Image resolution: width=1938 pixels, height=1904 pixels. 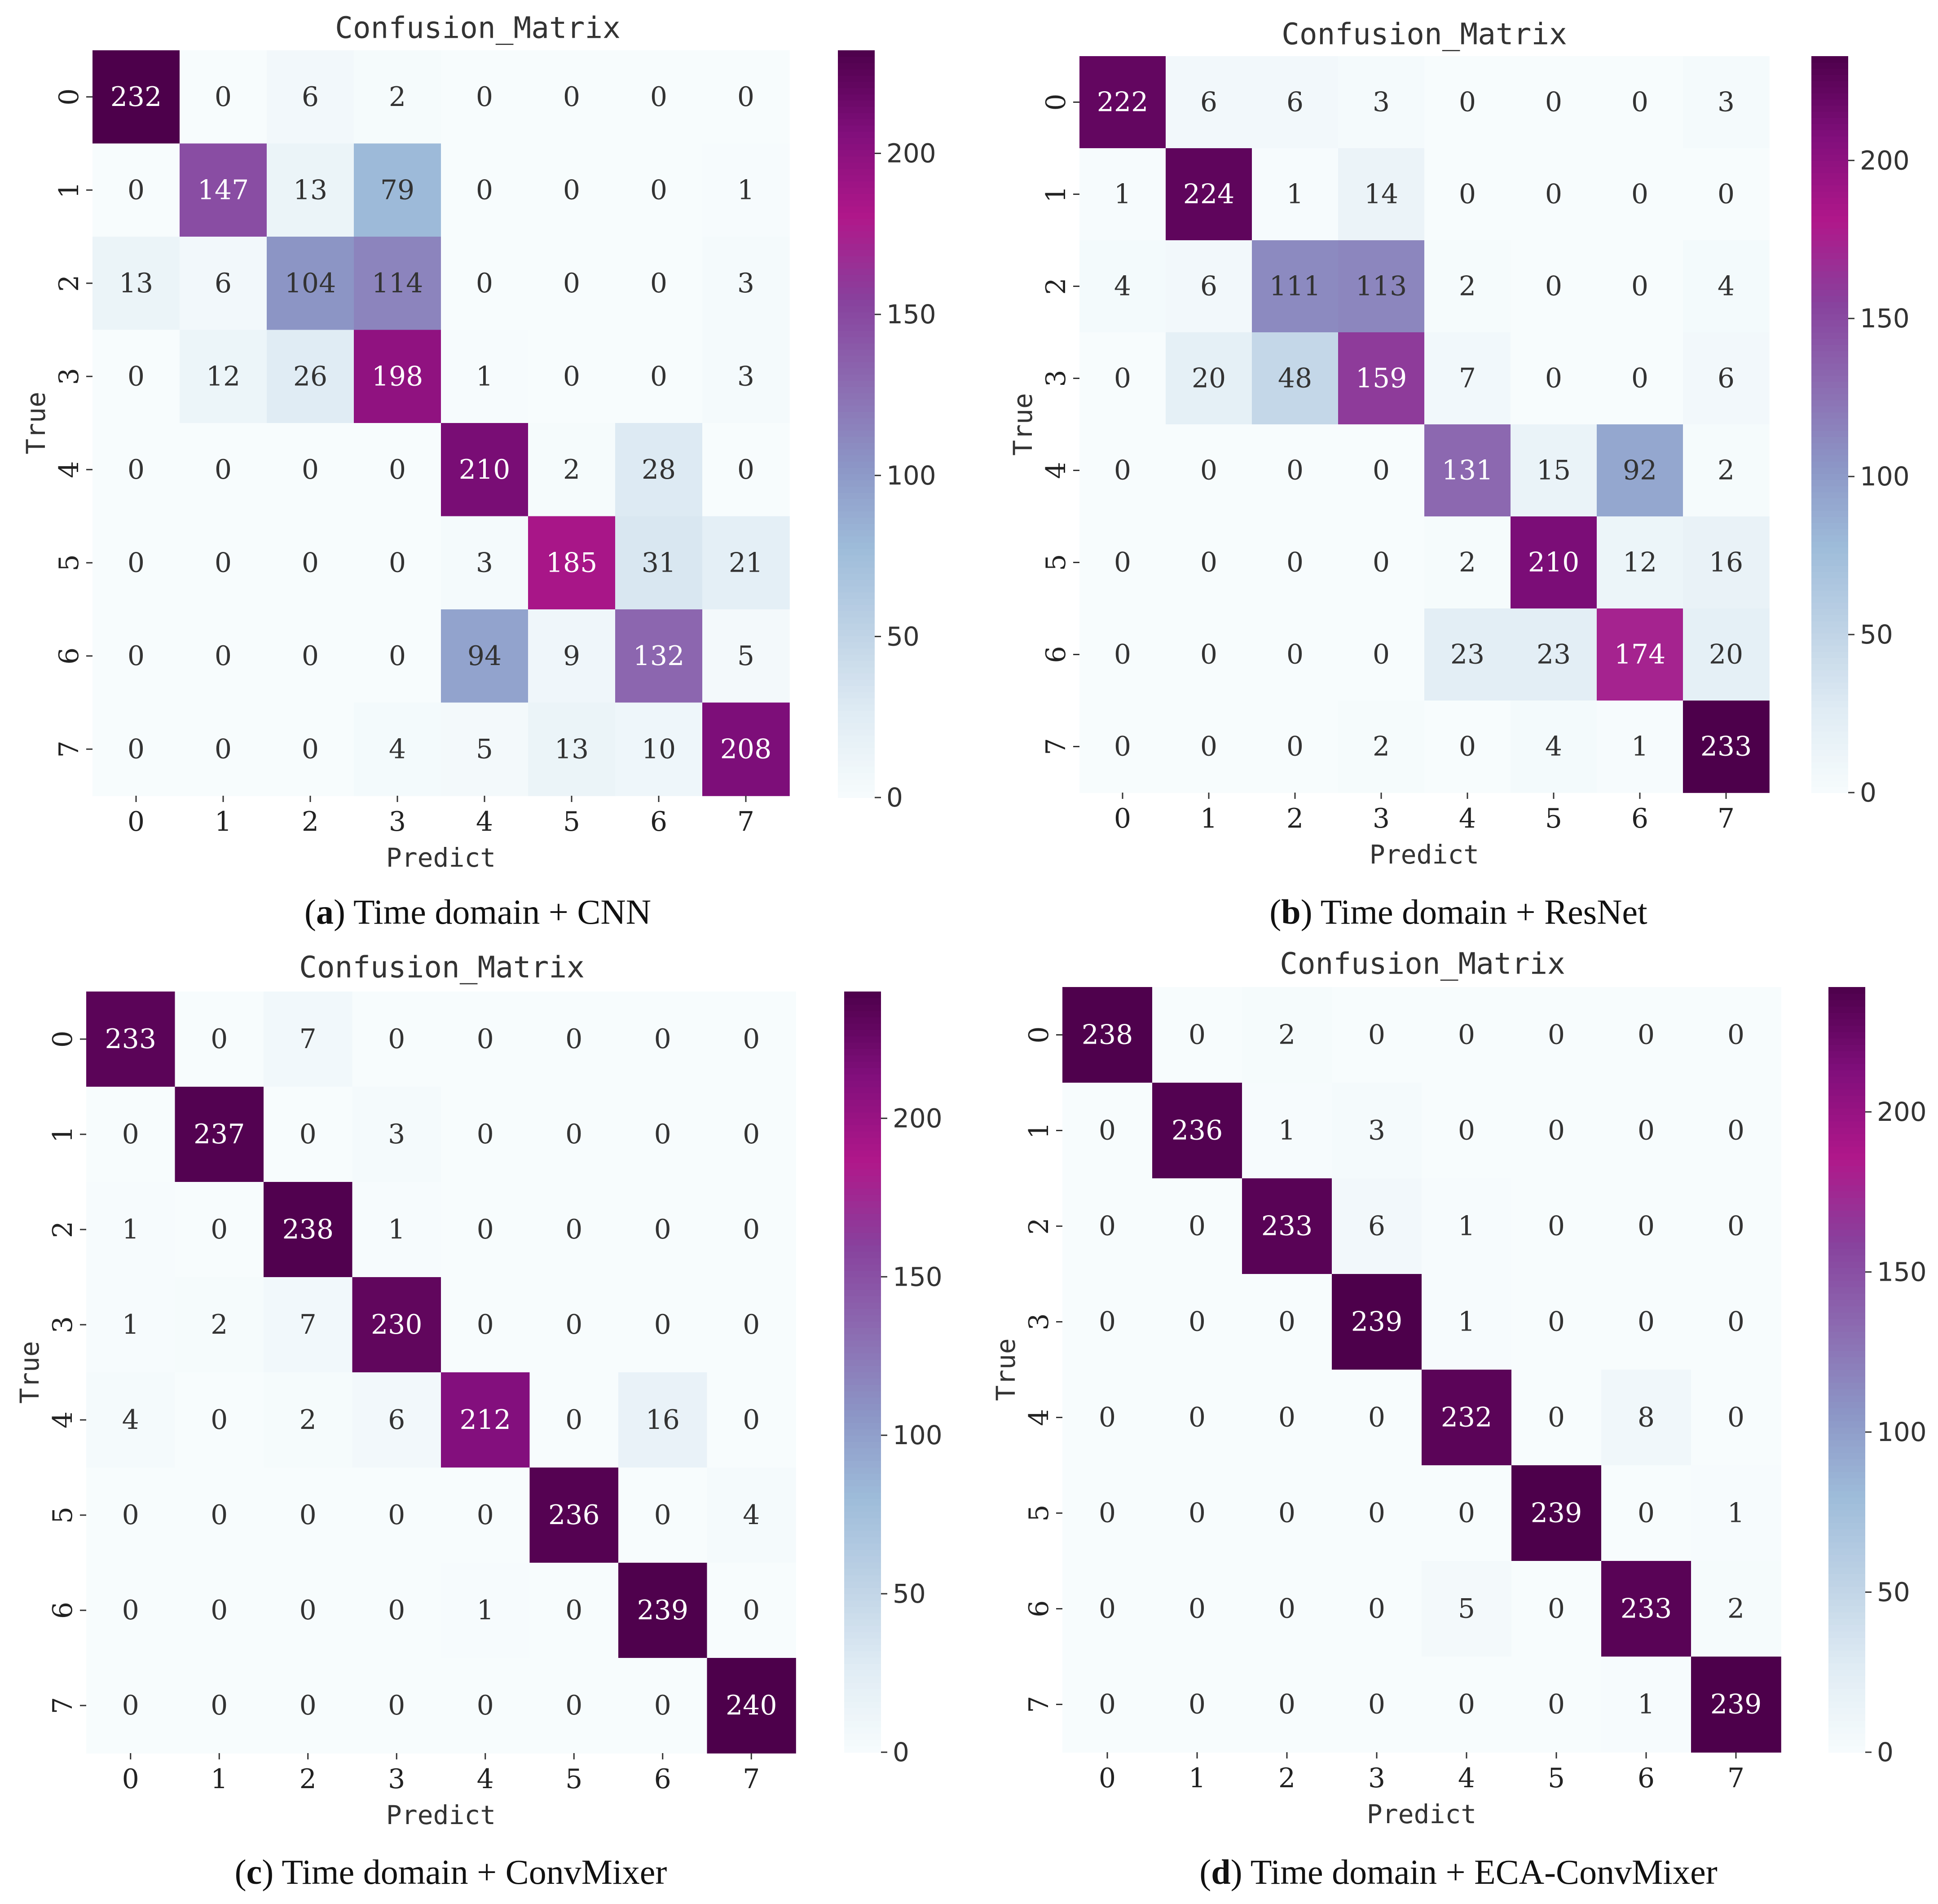 What do you see at coordinates (1108, 1035) in the screenshot?
I see `cell-value-label: 238` at bounding box center [1108, 1035].